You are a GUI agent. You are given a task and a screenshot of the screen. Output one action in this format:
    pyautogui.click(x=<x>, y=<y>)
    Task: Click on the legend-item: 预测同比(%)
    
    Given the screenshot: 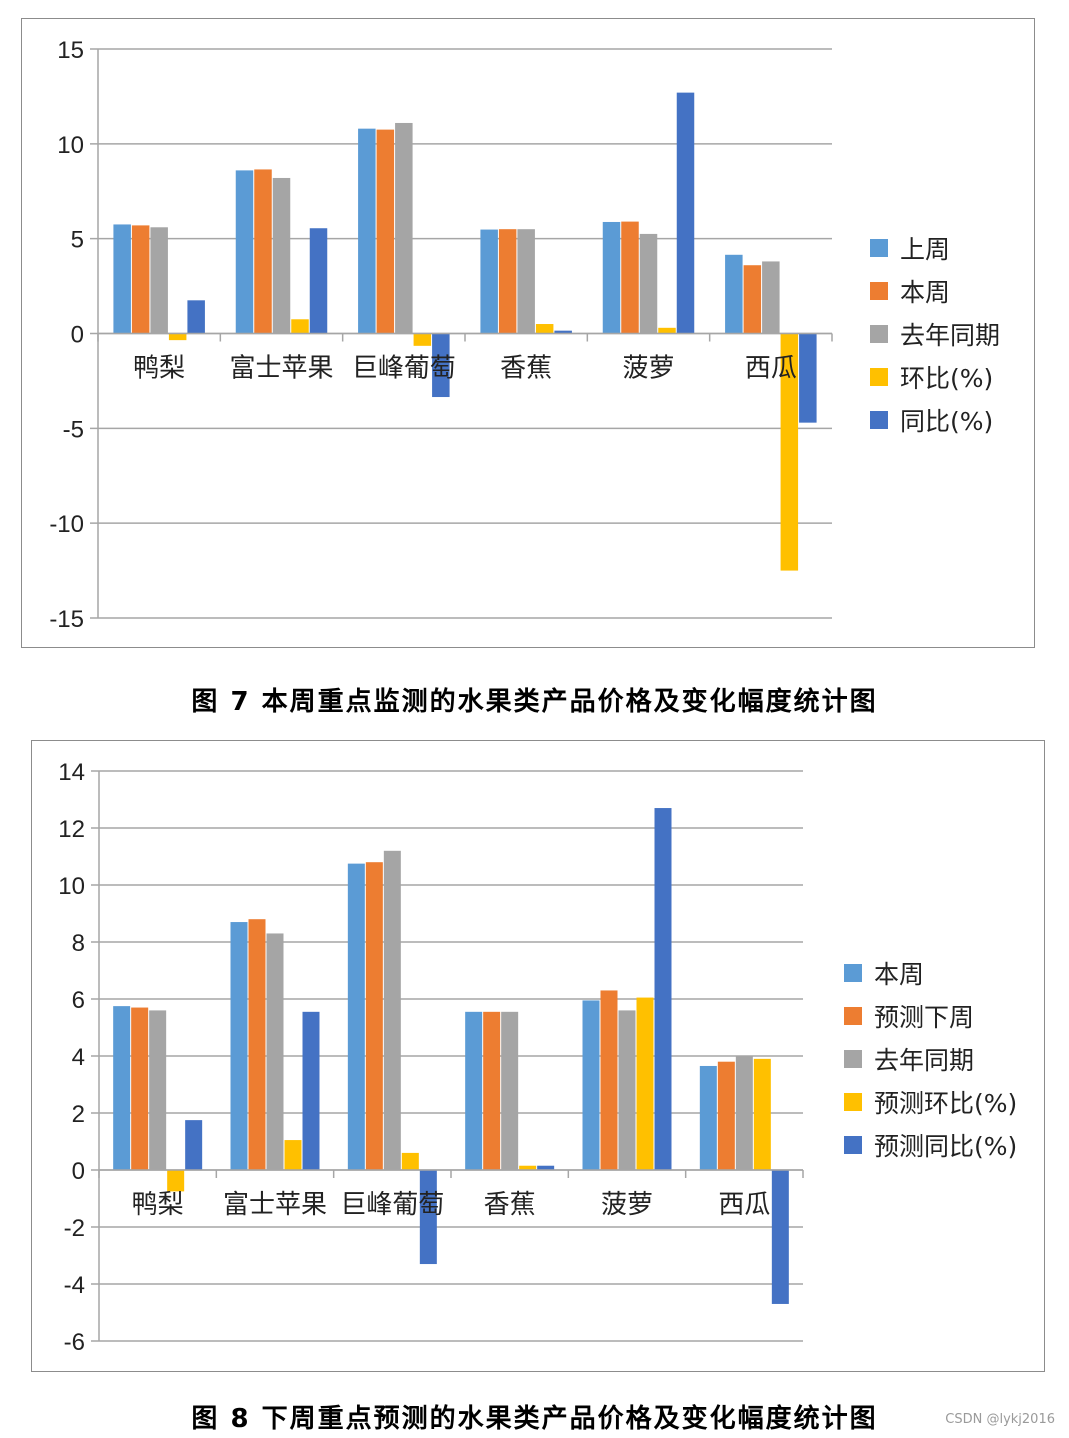 What is the action you would take?
    pyautogui.click(x=930, y=1144)
    